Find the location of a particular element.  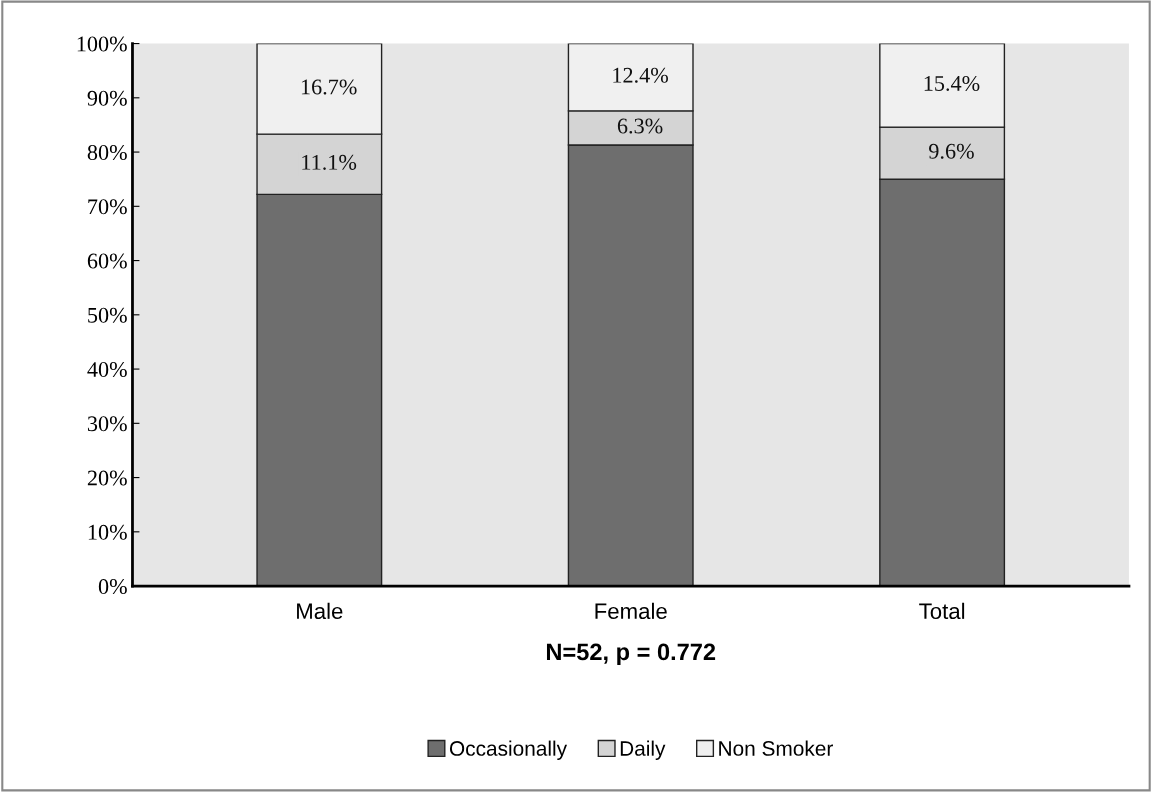

y-tick-label: 50% is located at coordinates (107, 315).